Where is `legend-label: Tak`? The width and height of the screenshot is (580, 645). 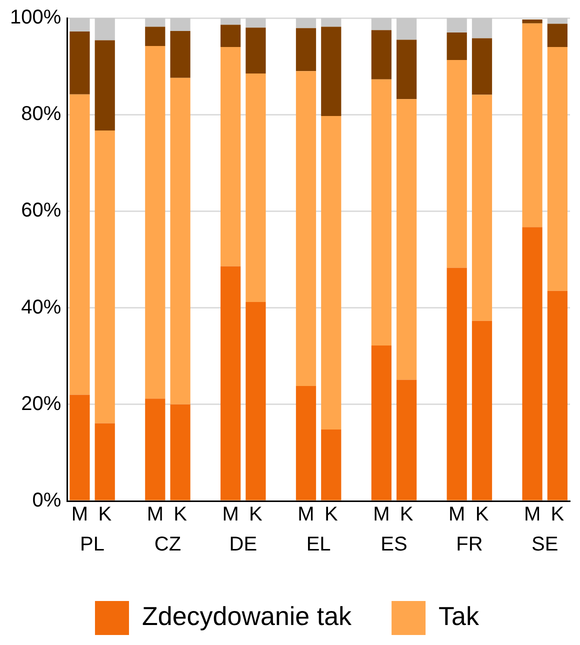
legend-label: Tak is located at coordinates (459, 616).